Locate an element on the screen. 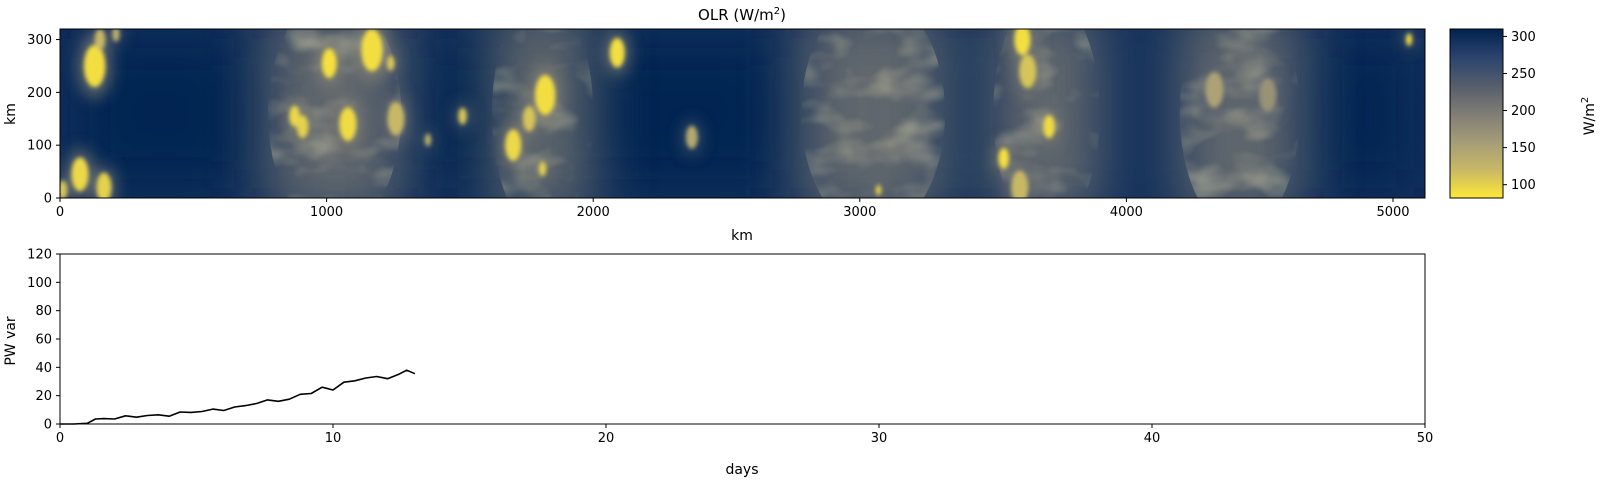 The height and width of the screenshot is (480, 1600). line-y-ticks: 0 20 40 60 80 100 120 is located at coordinates (43, 340).